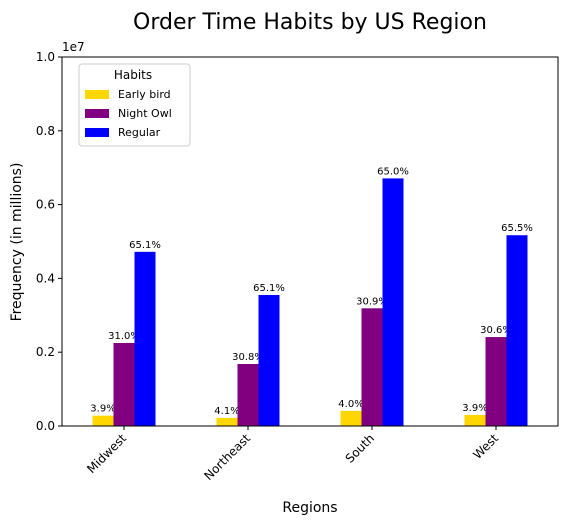 The image size is (568, 525). I want to click on bar-value-label: 4.0%, so click(350, 404).